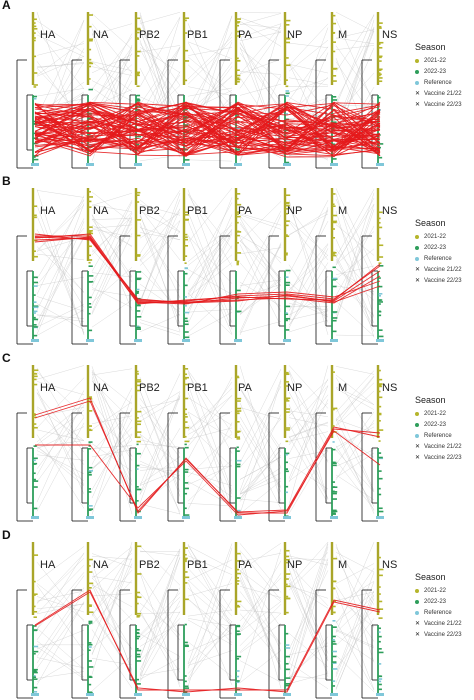 The image size is (474, 700). What do you see at coordinates (438, 82) in the screenshot?
I see `legend-item: Reference` at bounding box center [438, 82].